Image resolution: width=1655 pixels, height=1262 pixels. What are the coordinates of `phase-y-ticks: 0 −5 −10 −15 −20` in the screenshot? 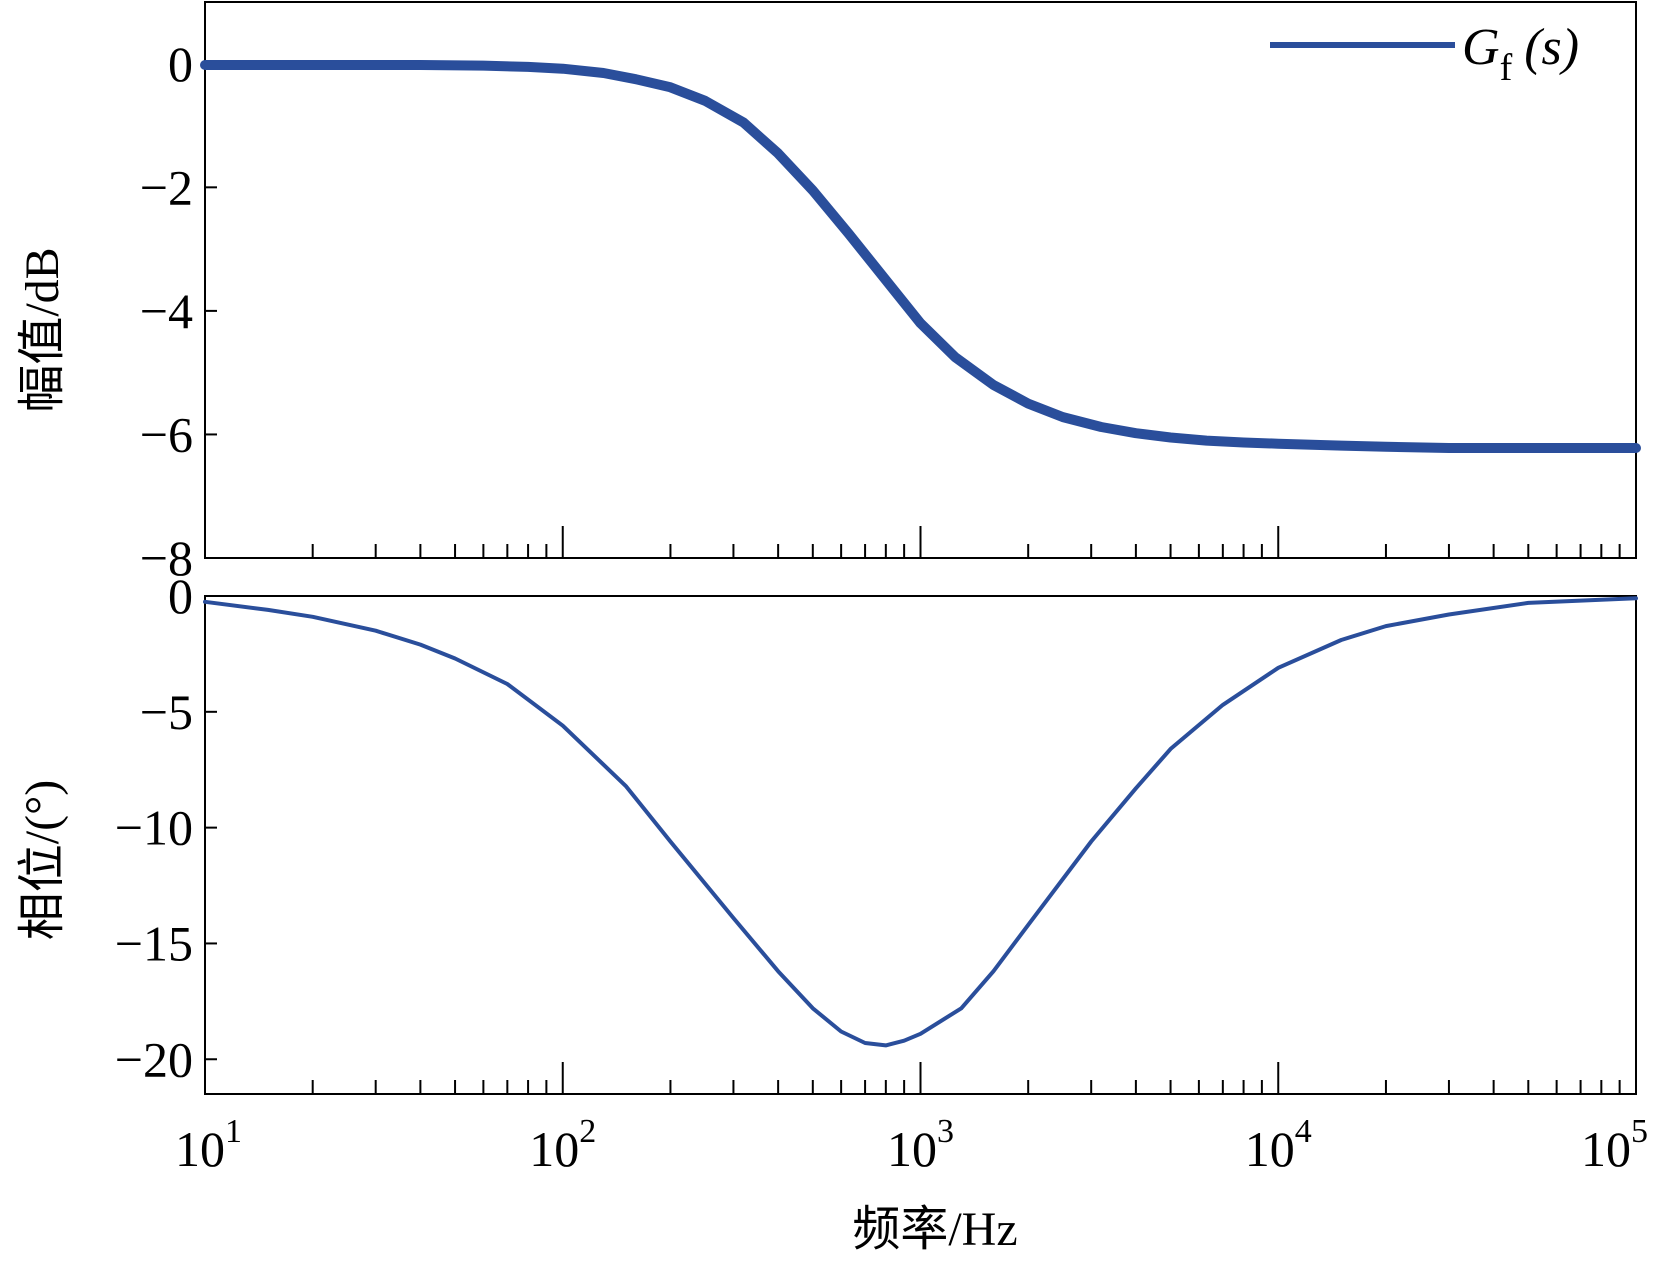 It's located at (166, 827).